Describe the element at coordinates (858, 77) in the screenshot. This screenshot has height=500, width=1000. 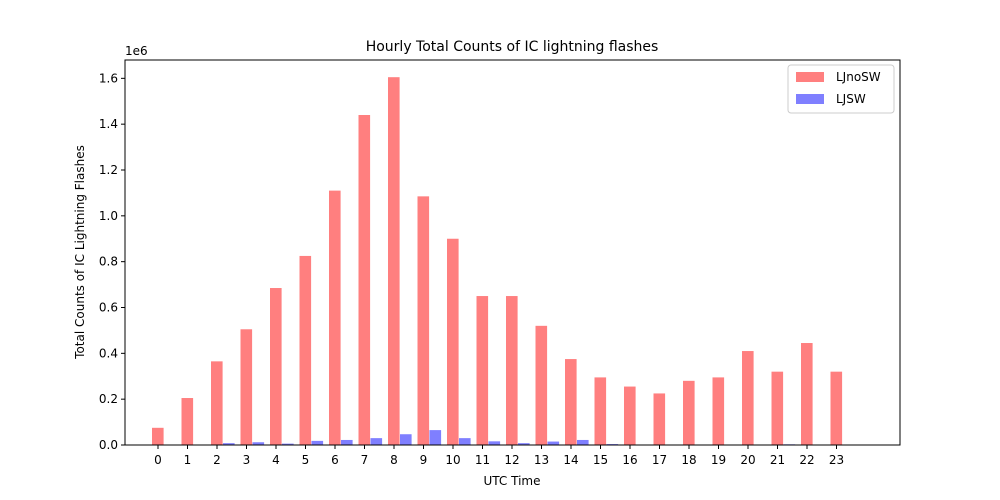
I see `legend-label-ljnosw: LJnoSW` at that location.